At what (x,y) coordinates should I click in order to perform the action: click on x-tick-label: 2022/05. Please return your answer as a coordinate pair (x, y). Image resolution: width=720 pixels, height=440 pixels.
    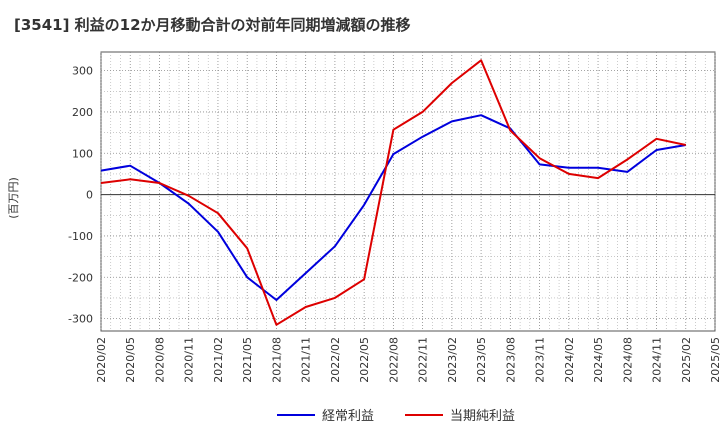
    Looking at the image, I should click on (364, 360).